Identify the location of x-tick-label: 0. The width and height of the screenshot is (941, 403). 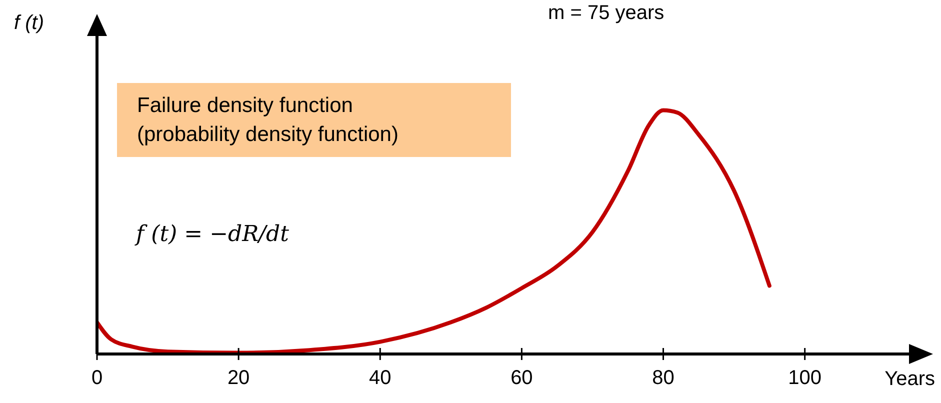
(97, 378).